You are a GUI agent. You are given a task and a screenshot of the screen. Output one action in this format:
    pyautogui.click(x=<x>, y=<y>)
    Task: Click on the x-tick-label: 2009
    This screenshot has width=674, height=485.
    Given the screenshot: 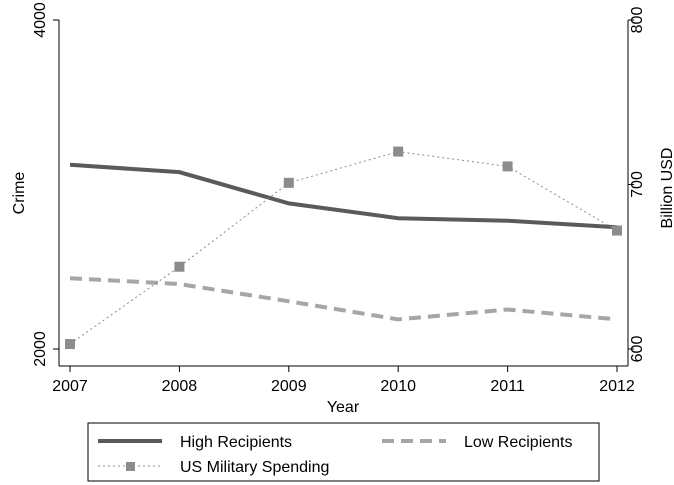 What is the action you would take?
    pyautogui.click(x=289, y=386)
    